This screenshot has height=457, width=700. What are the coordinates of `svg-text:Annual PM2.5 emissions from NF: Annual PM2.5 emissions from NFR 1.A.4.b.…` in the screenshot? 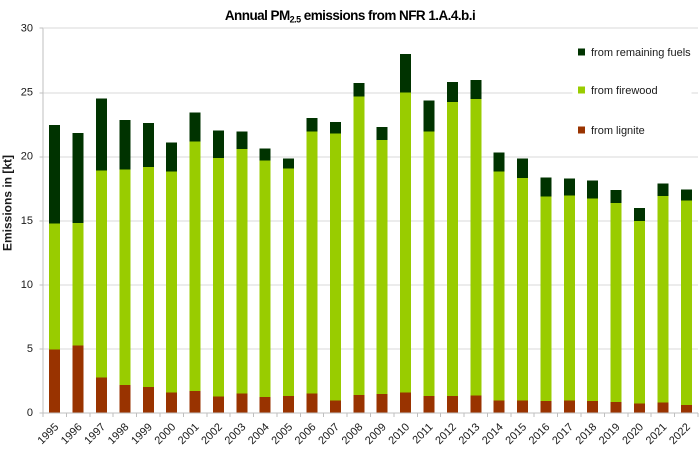 It's located at (350, 16).